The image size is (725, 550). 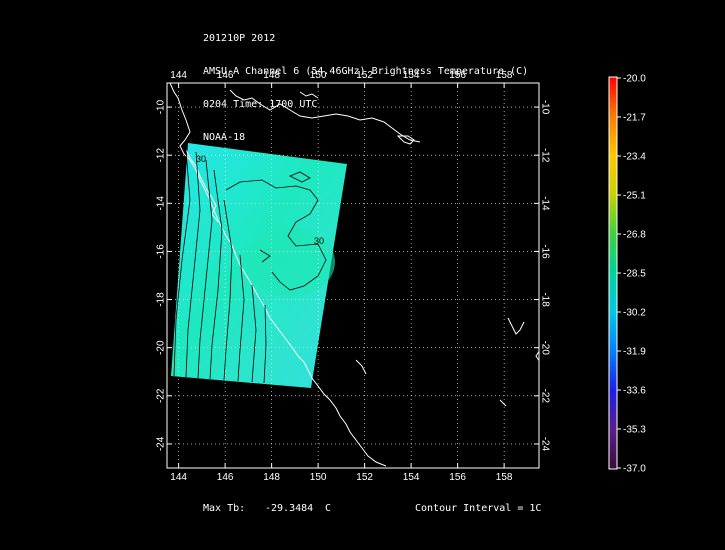 I want to click on lat-label-left: -12, so click(x=161, y=155).